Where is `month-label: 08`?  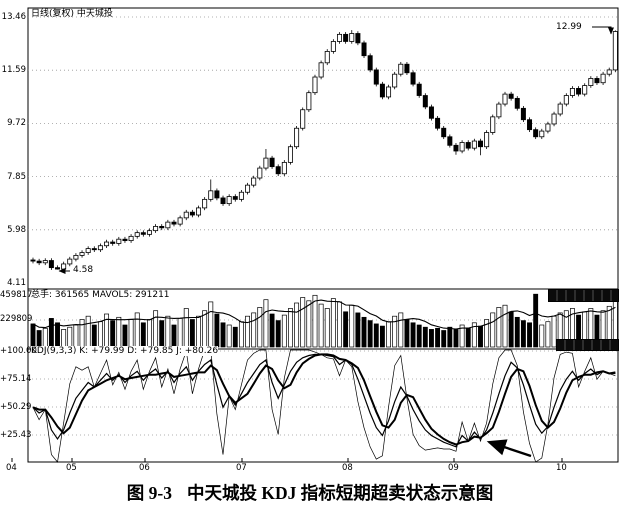 month-label: 08 is located at coordinates (347, 468).